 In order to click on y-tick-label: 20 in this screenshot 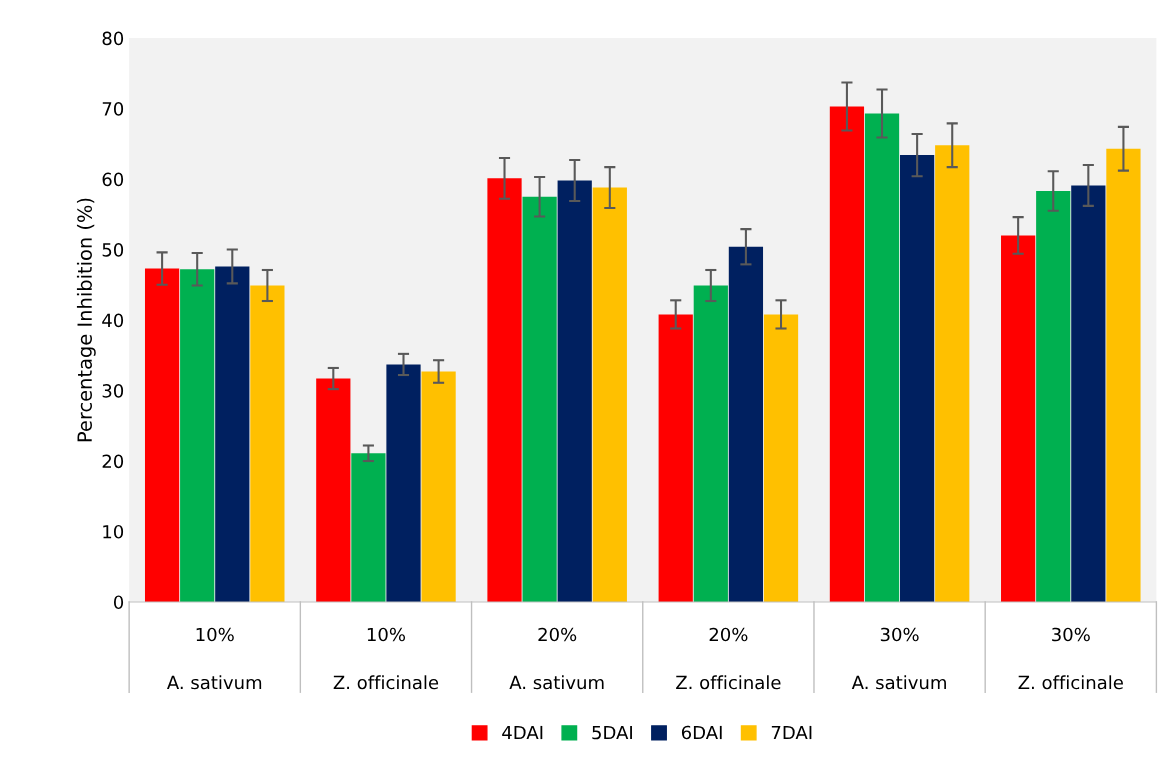, I will do `click(113, 461)`.